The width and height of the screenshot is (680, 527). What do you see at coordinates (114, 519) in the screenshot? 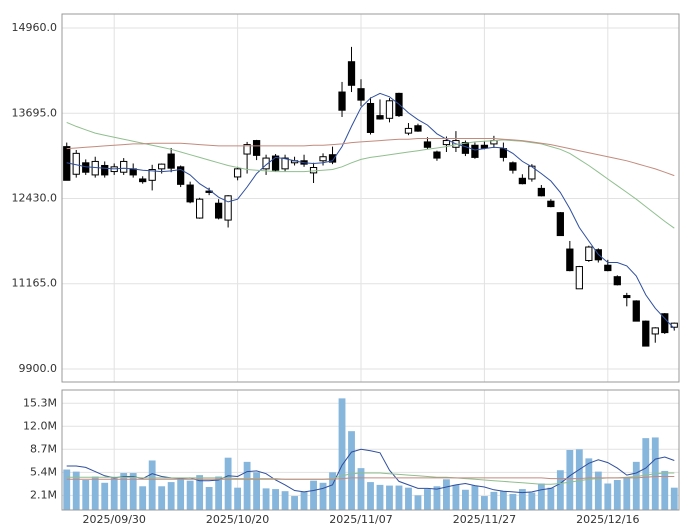
I see `x-tick-label: 2025/09/30` at bounding box center [114, 519].